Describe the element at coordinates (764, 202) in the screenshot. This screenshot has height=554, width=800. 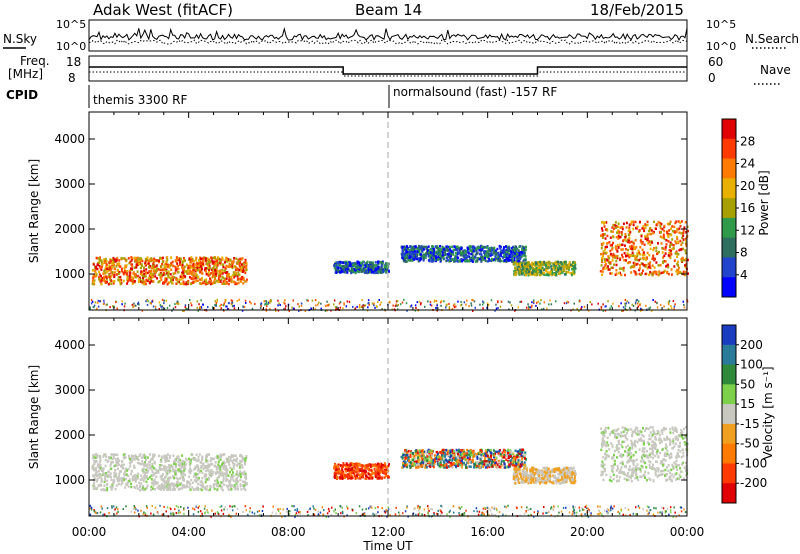
I see `power-colorbar-label: Power [dB]` at that location.